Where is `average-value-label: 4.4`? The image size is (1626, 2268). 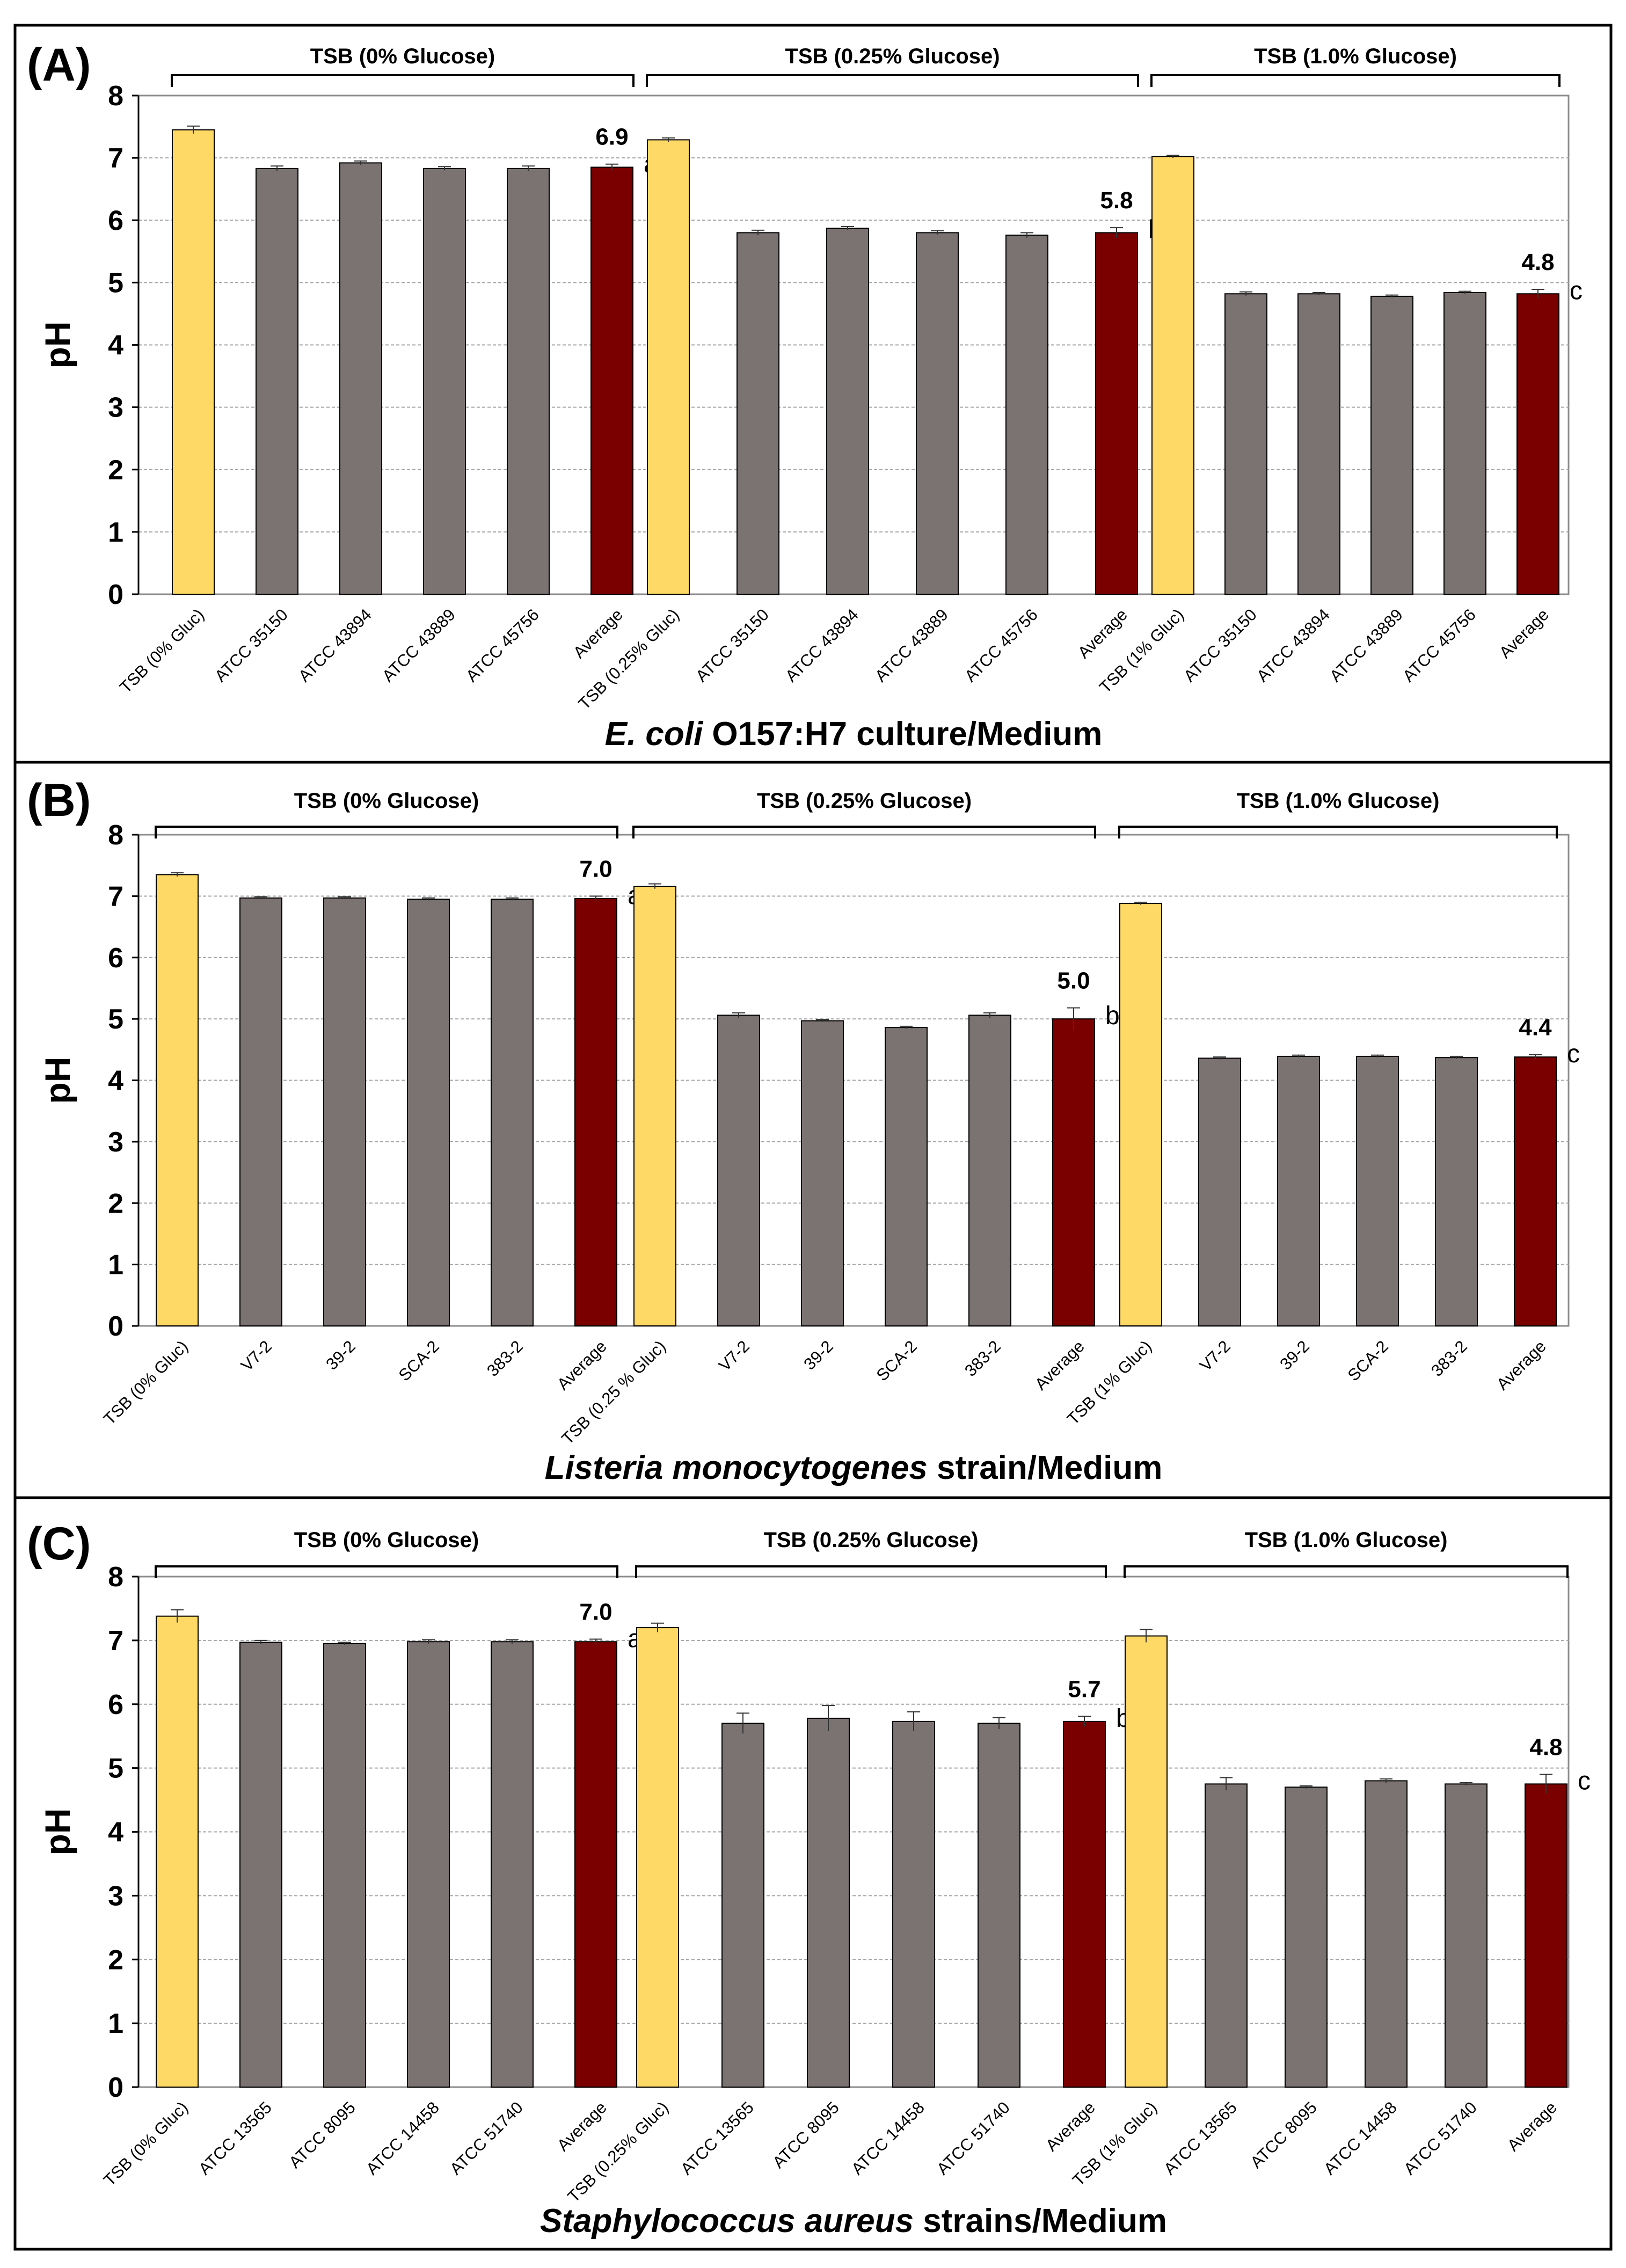
average-value-label: 4.4 is located at coordinates (1535, 1027).